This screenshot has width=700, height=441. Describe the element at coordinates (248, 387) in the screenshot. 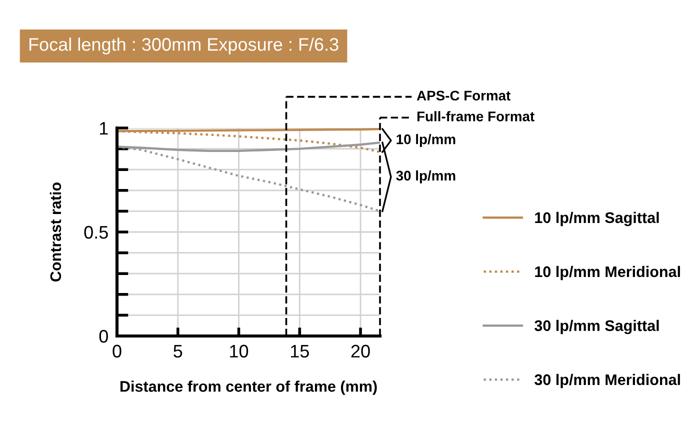

I see `x-axis-title: Distance from center of frame (mm)` at that location.